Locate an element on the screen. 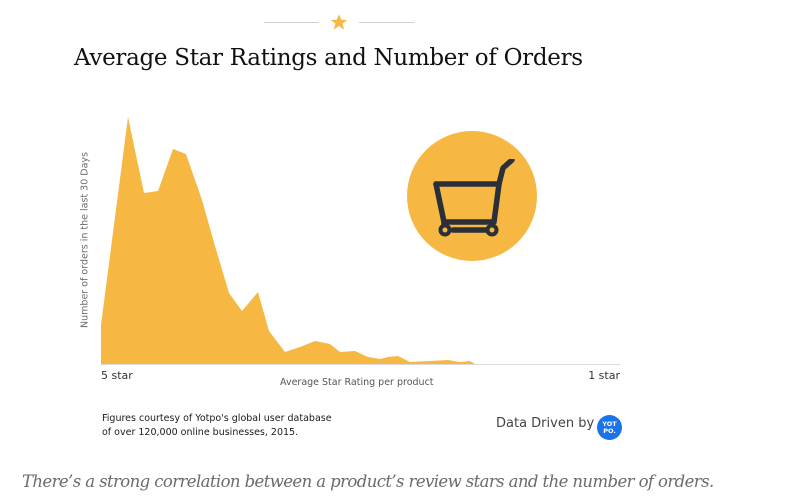  logo-line-2: PO. is located at coordinates (609, 430).